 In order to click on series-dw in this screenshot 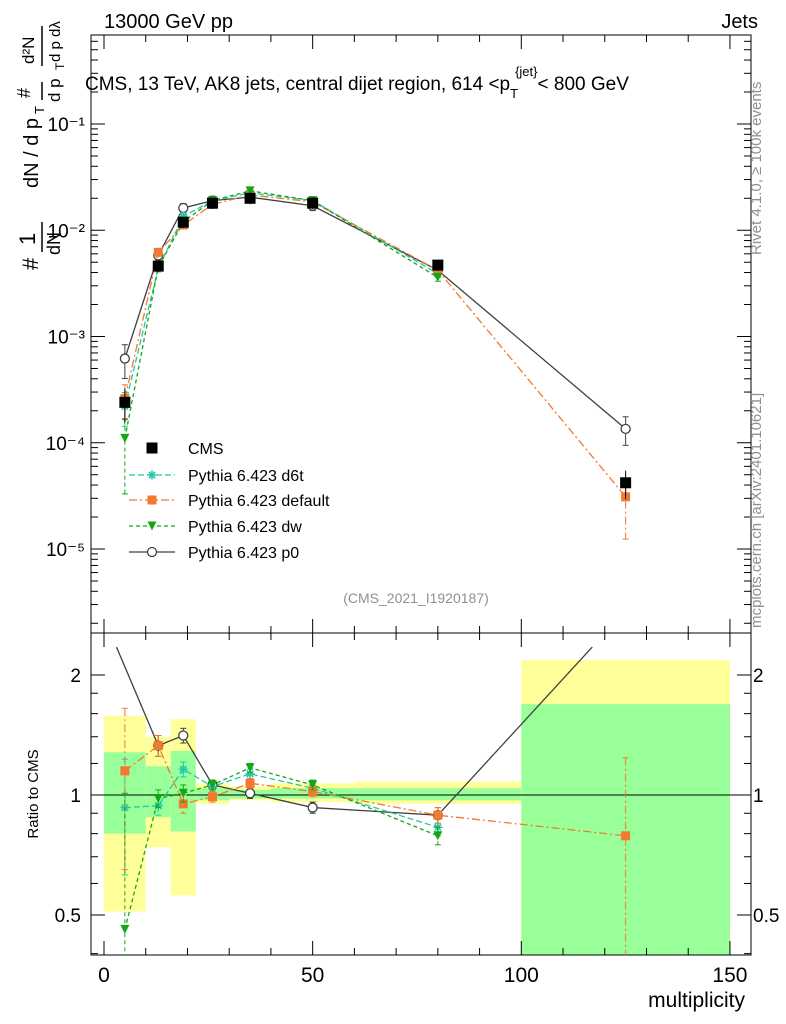, I will do `click(281, 340)`.